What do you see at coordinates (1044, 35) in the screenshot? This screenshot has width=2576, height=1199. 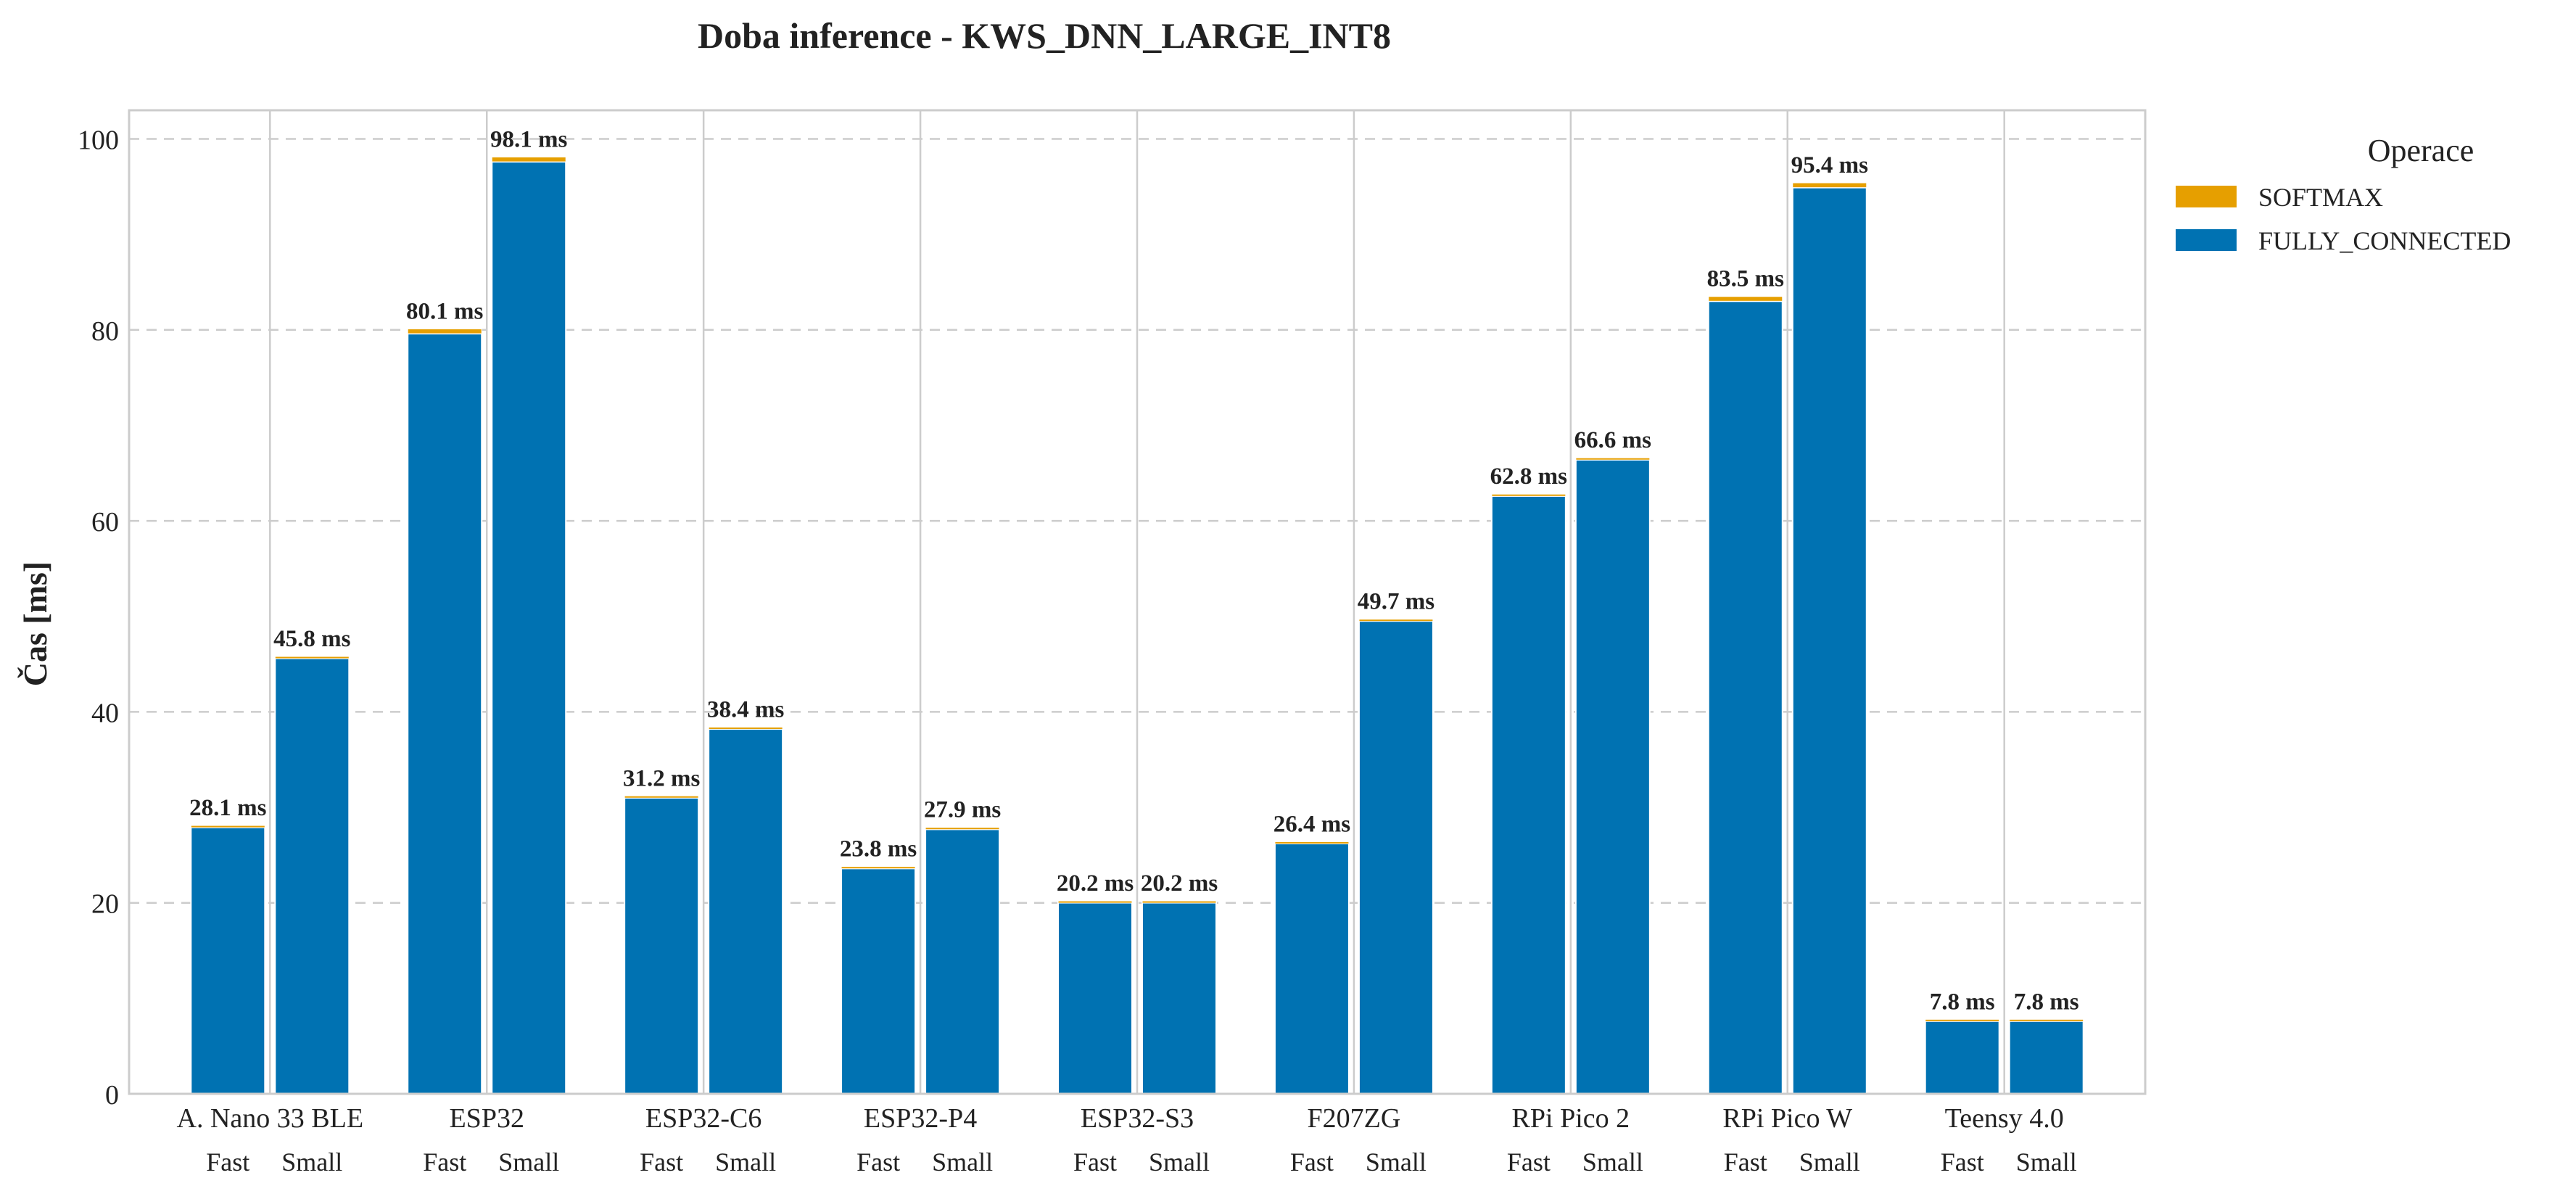 I see `chart-title: Doba inference - KWS_DNN_LARGE_INT8` at bounding box center [1044, 35].